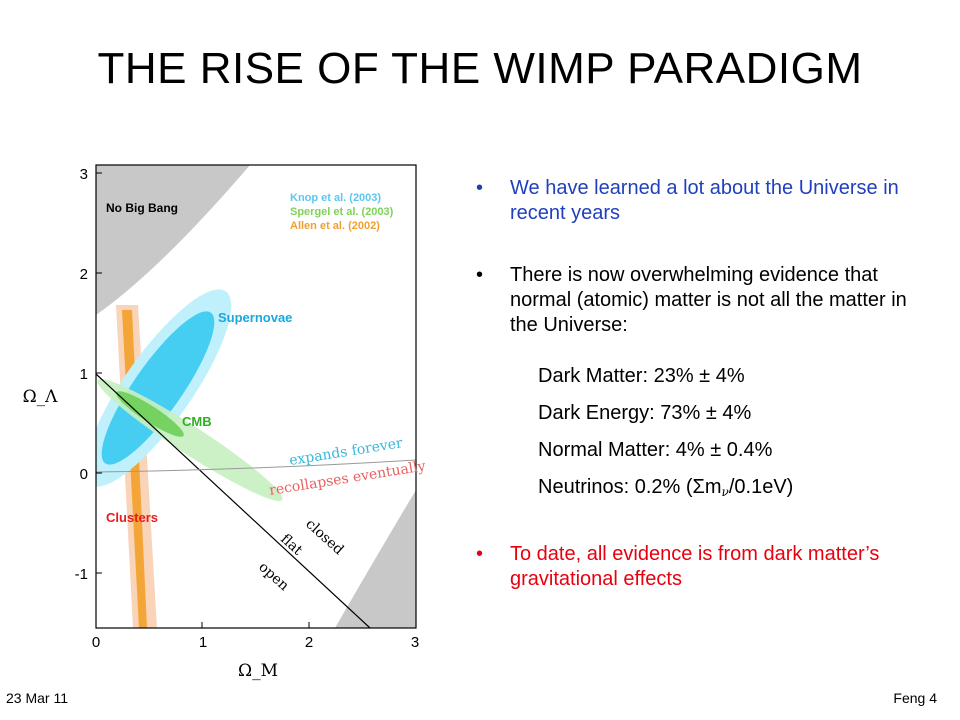  What do you see at coordinates (84, 474) in the screenshot?
I see `y-tick-label: 0` at bounding box center [84, 474].